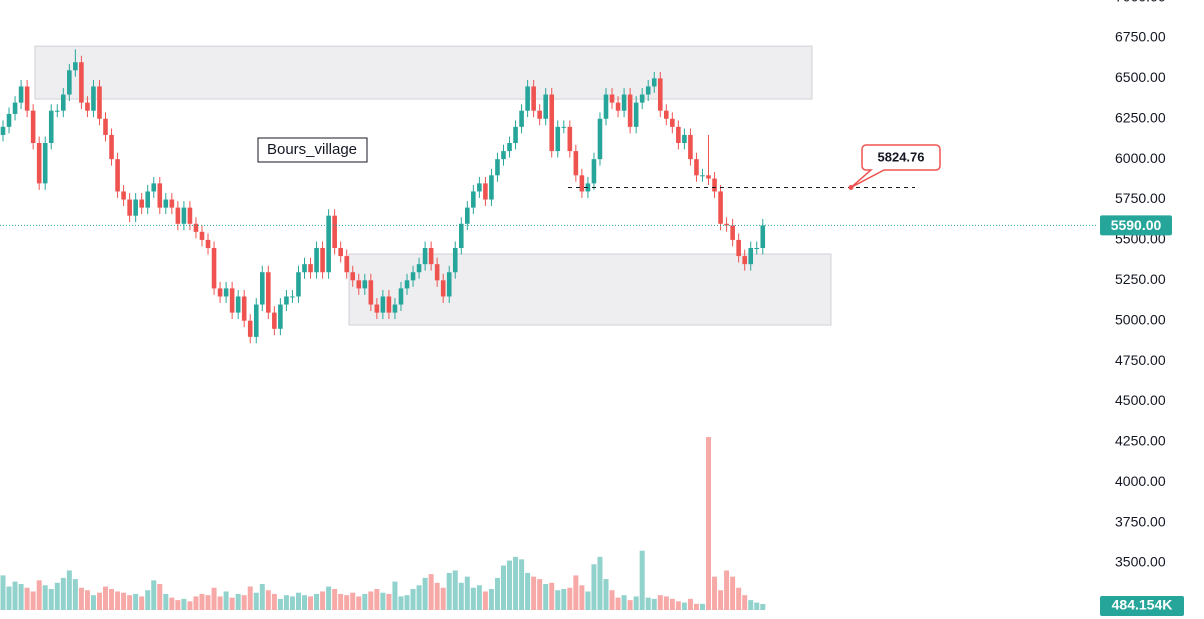 Image resolution: width=1204 pixels, height=619 pixels. What do you see at coordinates (1140, 158) in the screenshot?
I see `y-tick-label: 6000.00` at bounding box center [1140, 158].